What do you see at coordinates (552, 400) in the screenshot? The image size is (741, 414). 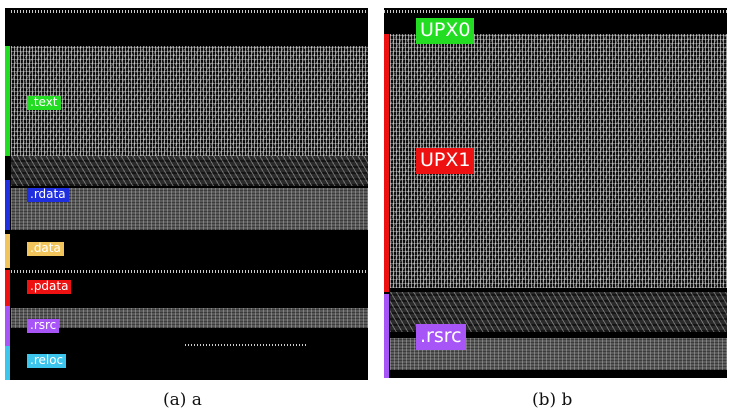 I see `caption-b: (b) b` at bounding box center [552, 400].